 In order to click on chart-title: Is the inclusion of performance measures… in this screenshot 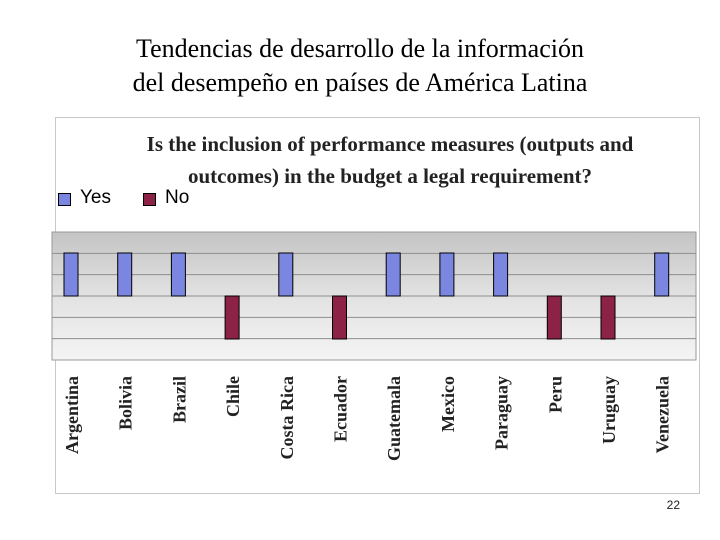, I will do `click(390, 160)`.